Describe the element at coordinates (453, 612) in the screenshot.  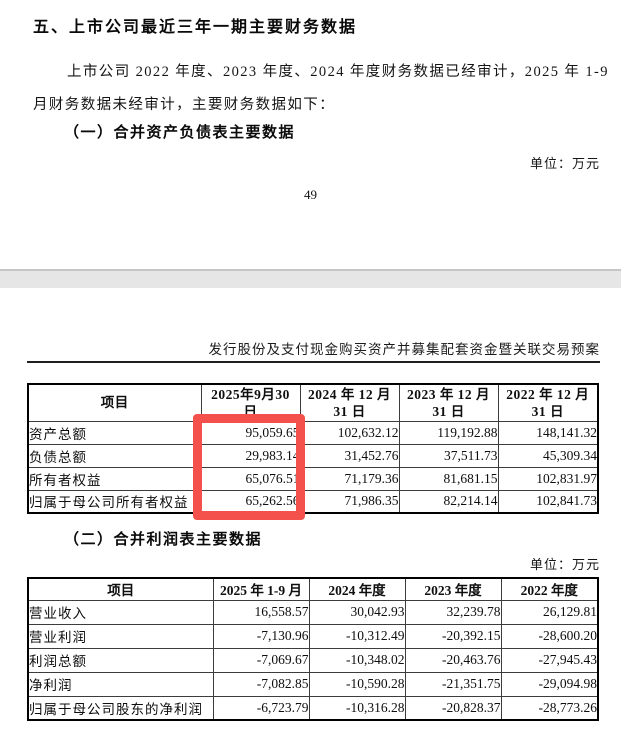
I see `table-cell: 32,239.78` at that location.